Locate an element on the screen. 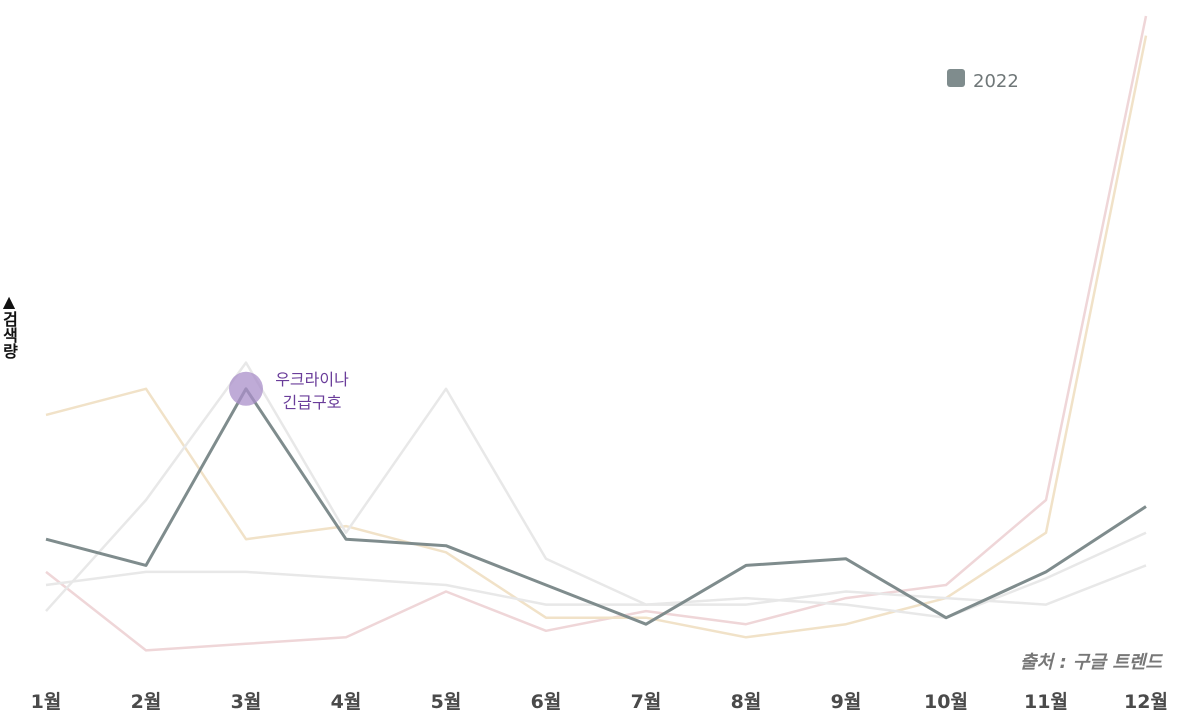 Image resolution: width=1183 pixels, height=727 pixels. x-tick-label: 2월 is located at coordinates (146, 702).